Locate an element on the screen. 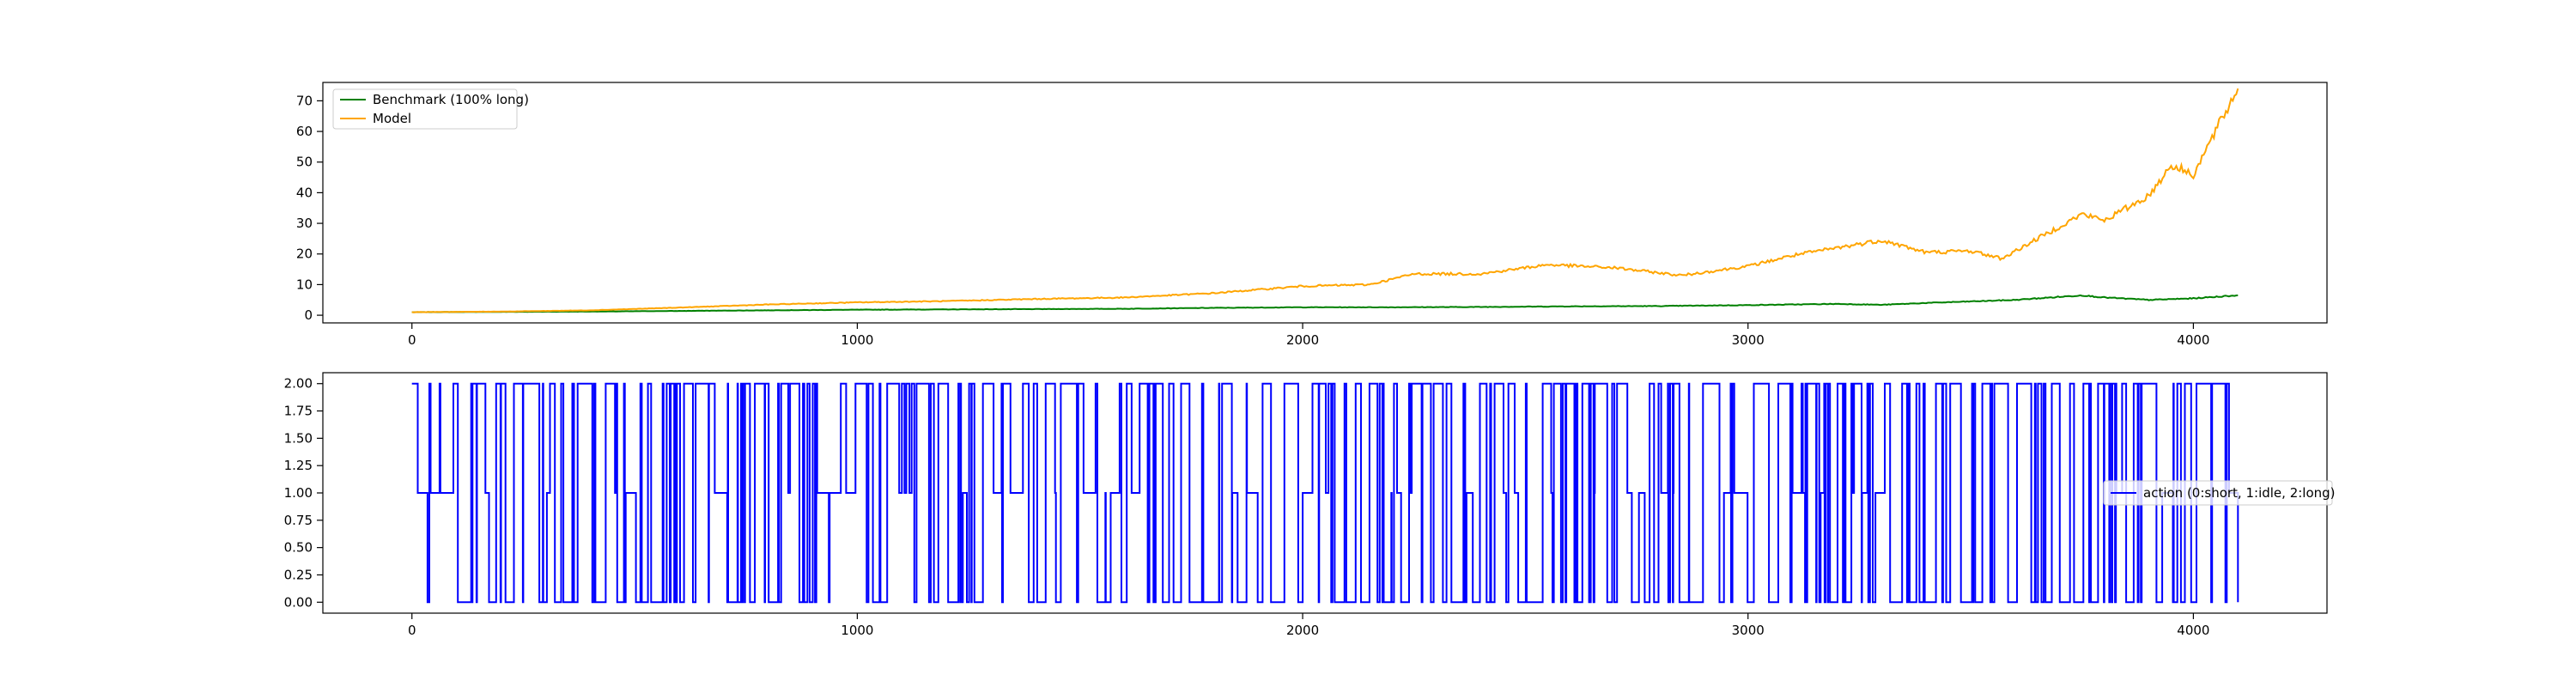 The image size is (2576, 687). y-tick-label: 60 is located at coordinates (304, 131).